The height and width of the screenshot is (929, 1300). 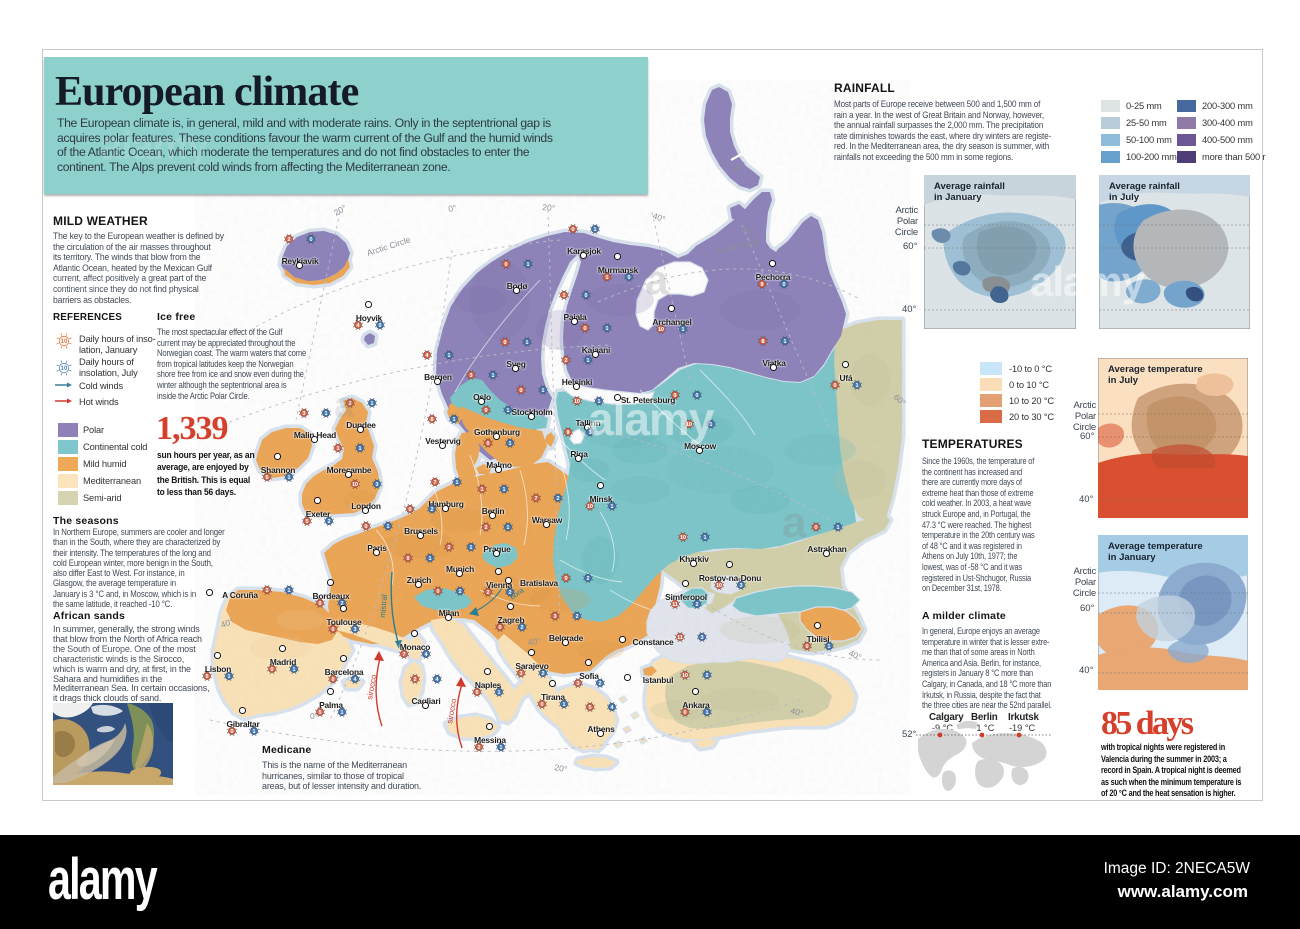 What do you see at coordinates (958, 197) in the screenshot?
I see `svg-text: in January` at bounding box center [958, 197].